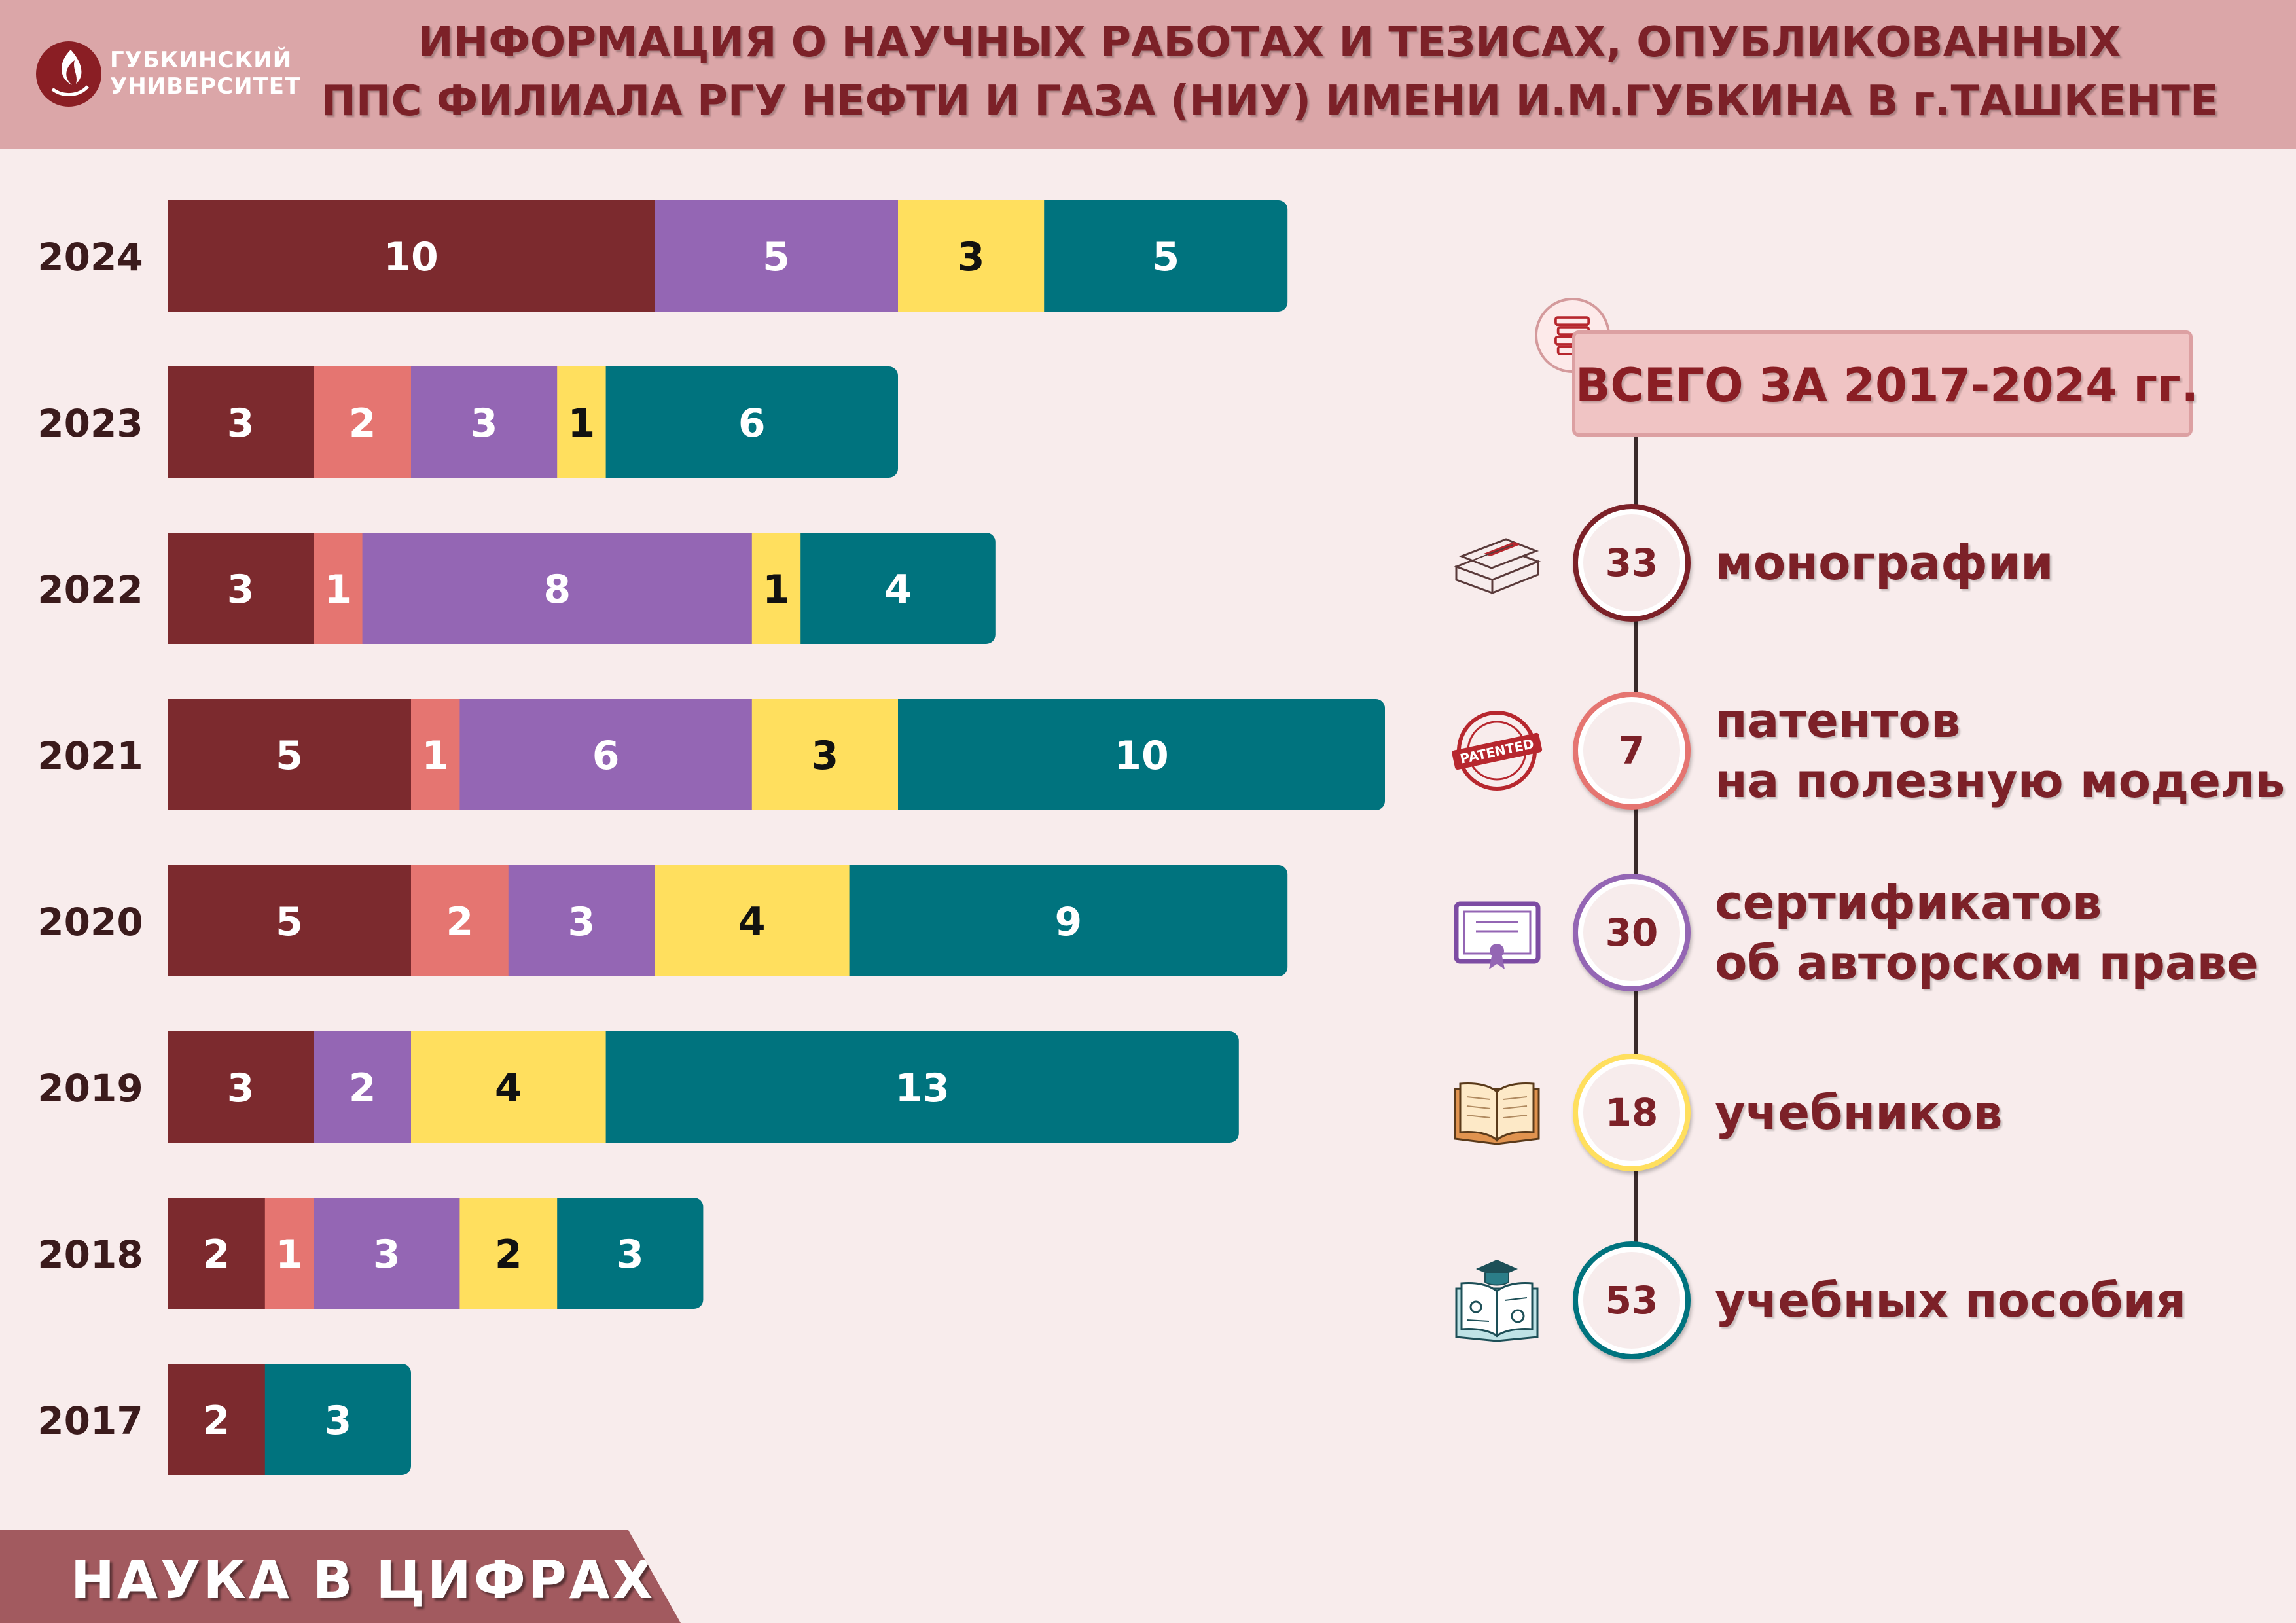  What do you see at coordinates (1838, 720) in the screenshot?
I see `total-label-line: патентов` at bounding box center [1838, 720].